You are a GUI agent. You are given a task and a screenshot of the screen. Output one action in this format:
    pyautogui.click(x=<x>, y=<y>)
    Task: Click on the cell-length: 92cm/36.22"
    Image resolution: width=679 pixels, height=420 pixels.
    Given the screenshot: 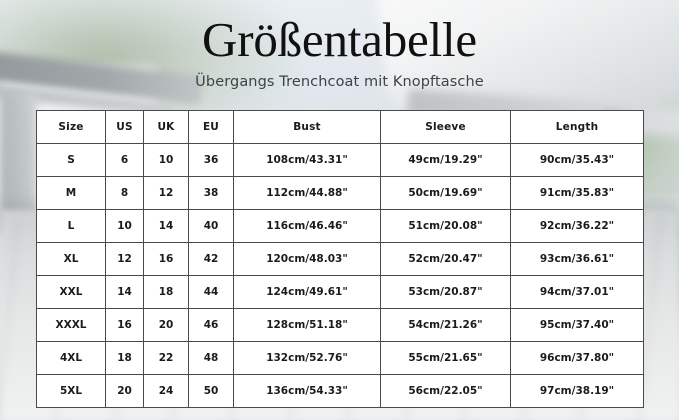 What is the action you would take?
    pyautogui.click(x=577, y=226)
    